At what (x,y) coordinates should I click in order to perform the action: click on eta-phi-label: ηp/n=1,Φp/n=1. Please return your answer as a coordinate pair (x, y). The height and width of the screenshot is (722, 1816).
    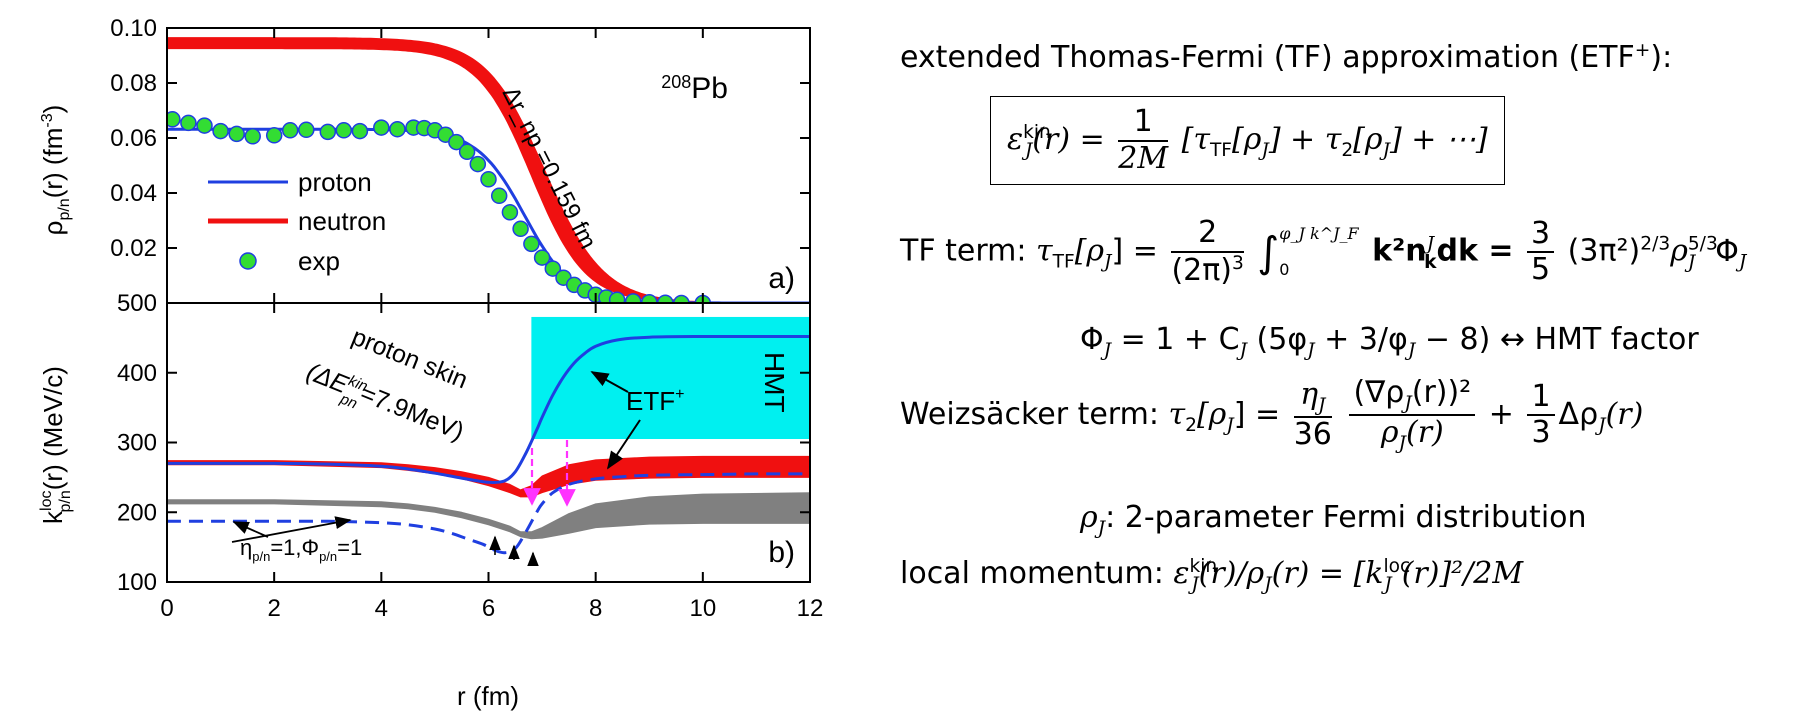
    Looking at the image, I should click on (301, 549).